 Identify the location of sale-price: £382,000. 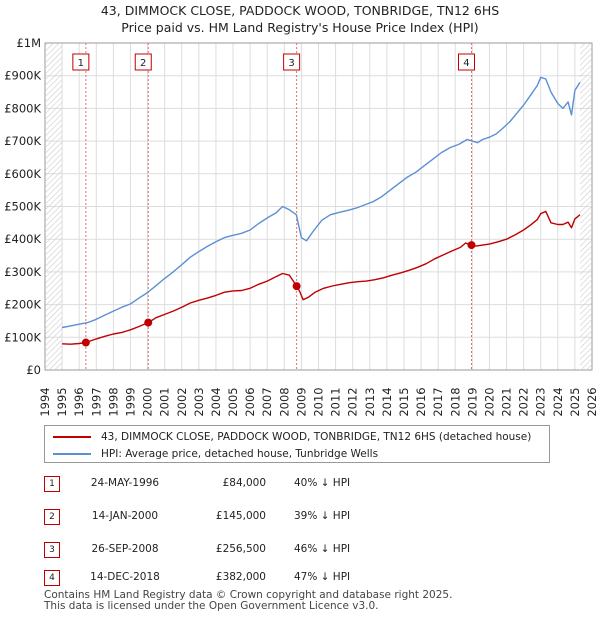
(240, 577).